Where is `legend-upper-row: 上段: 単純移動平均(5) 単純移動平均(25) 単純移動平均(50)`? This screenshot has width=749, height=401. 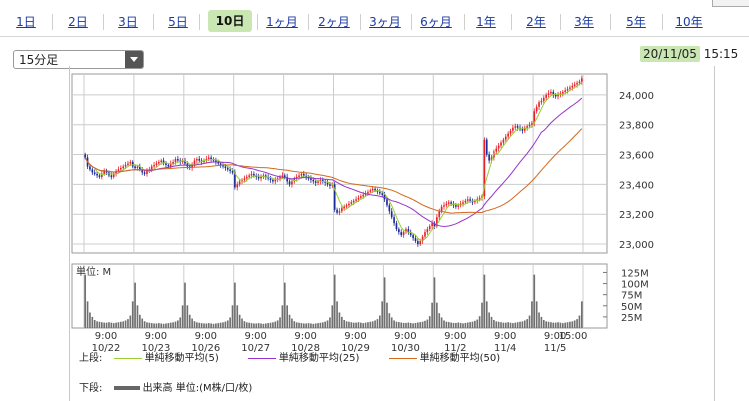
legend-upper-row: 上段: 単純移動平均(5) 単純移動平均(25) 単純移動平均(50) is located at coordinates (298, 359).